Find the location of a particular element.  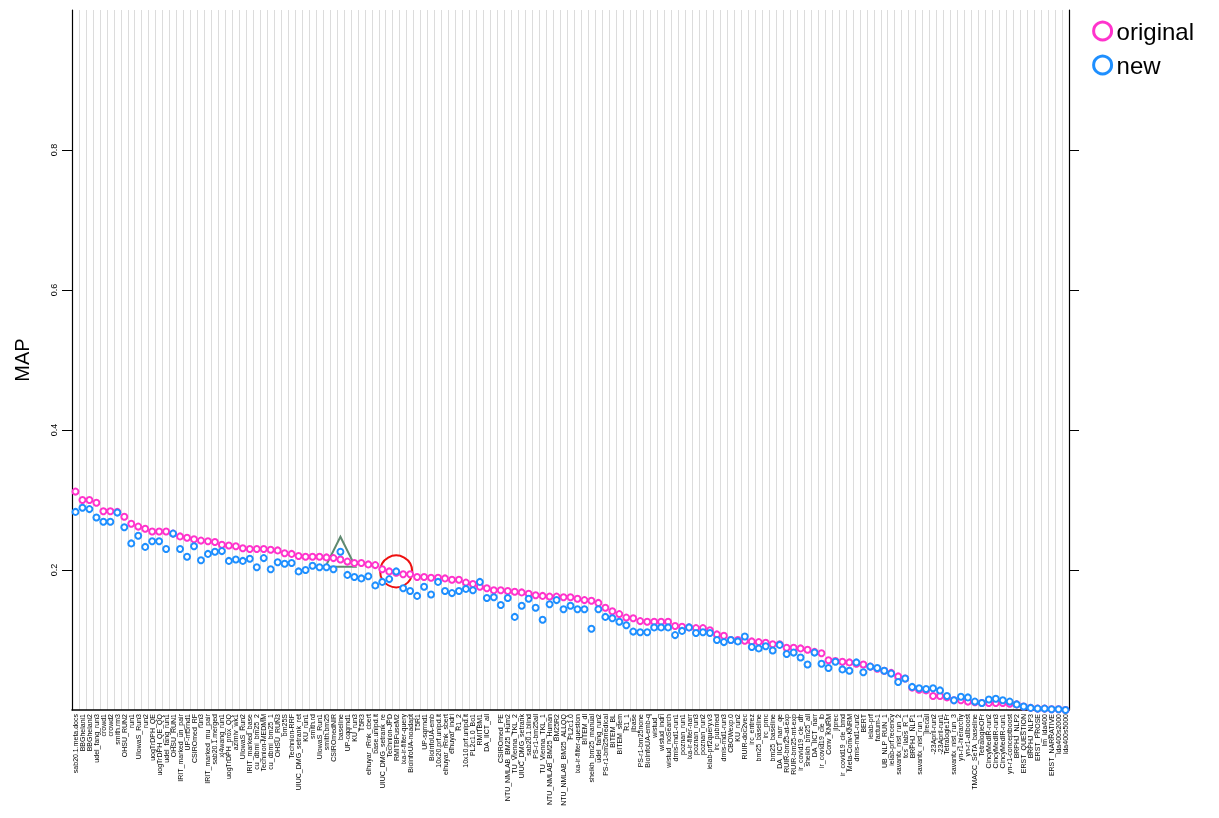

y-tick-label: 0.6 is located at coordinates (53, 290).